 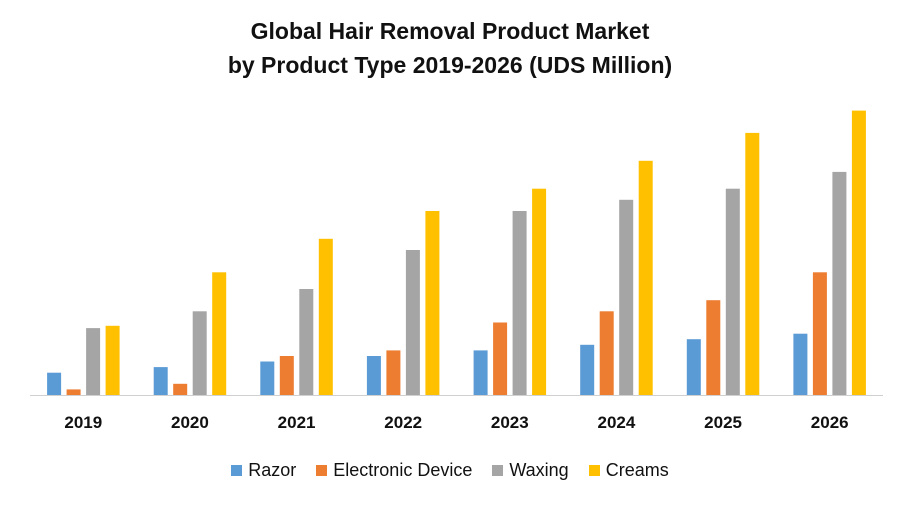 I want to click on bar-creams-2021, so click(x=325, y=316).